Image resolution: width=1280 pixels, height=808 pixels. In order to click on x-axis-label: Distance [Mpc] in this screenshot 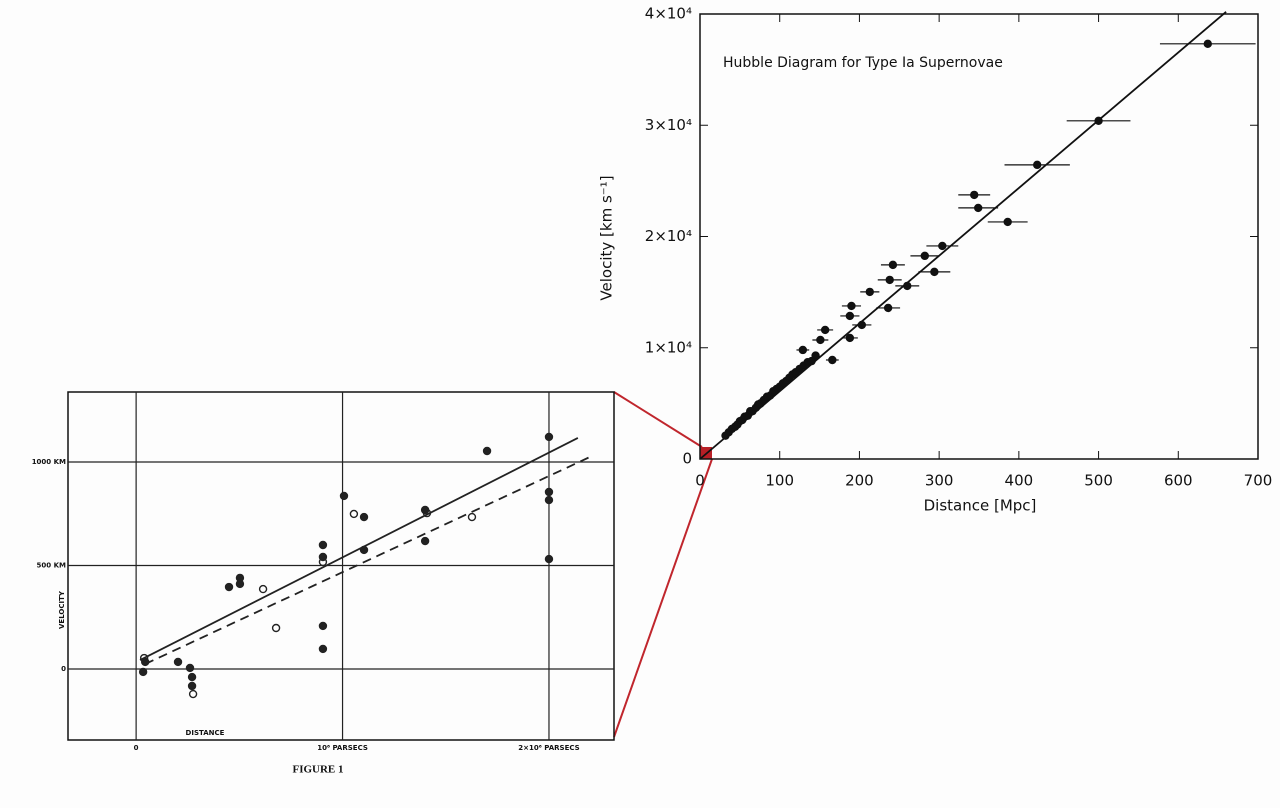, I will do `click(980, 506)`.